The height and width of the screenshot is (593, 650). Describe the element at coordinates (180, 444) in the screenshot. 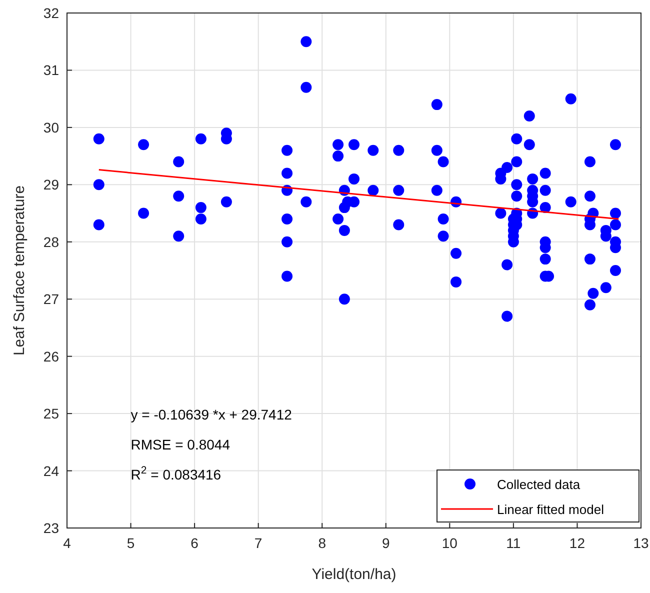

I see `annotation: RMSE = 0.8044` at that location.